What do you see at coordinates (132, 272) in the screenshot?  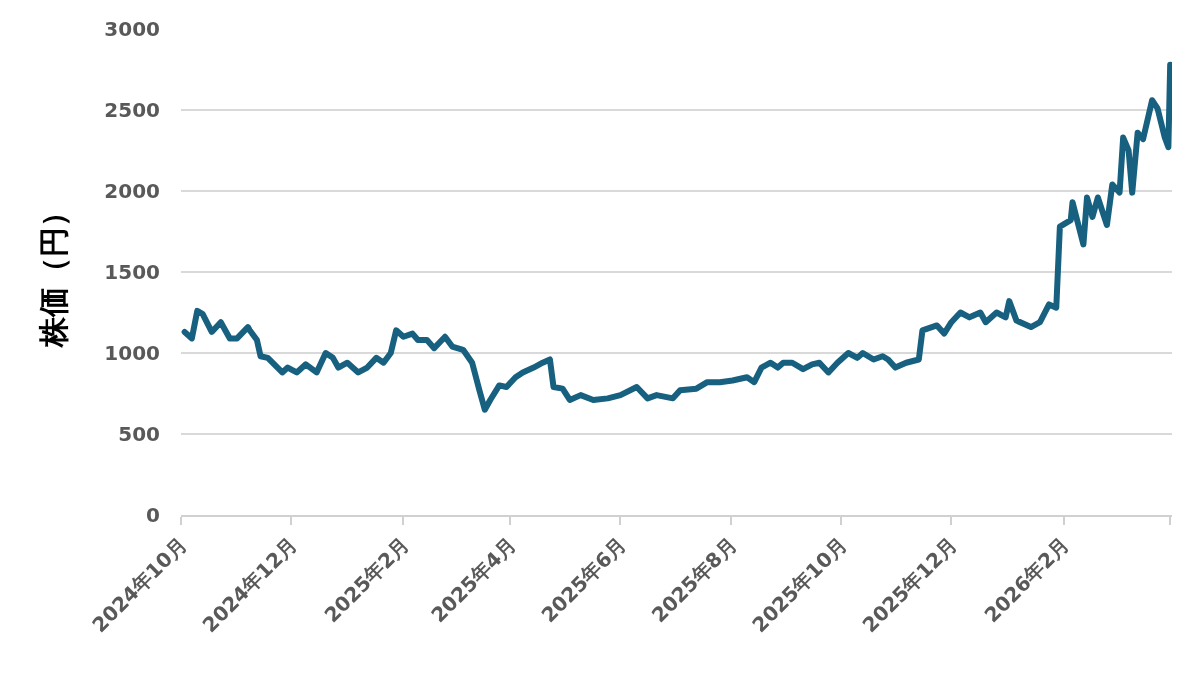 I see `y-tick-label: 1500` at bounding box center [132, 272].